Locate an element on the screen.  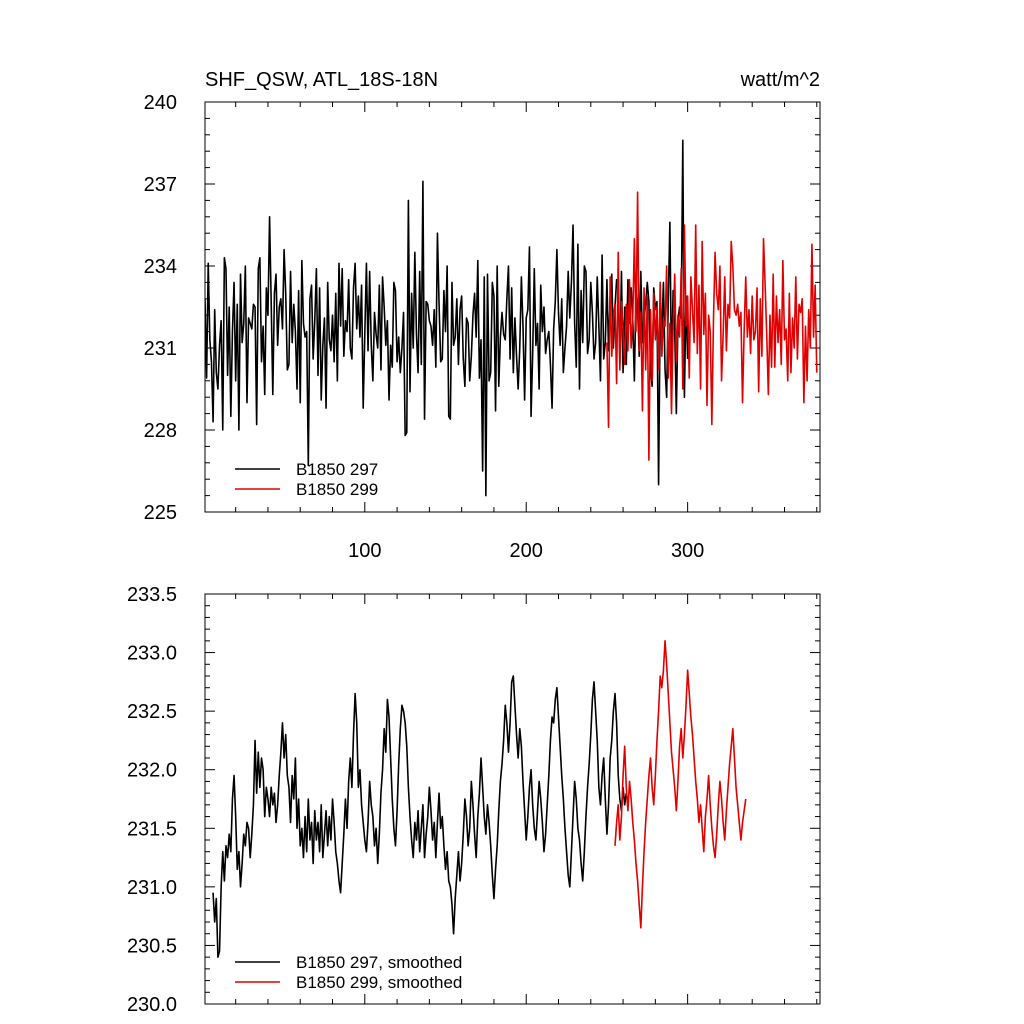
x-tick-label: 200 is located at coordinates (526, 551).